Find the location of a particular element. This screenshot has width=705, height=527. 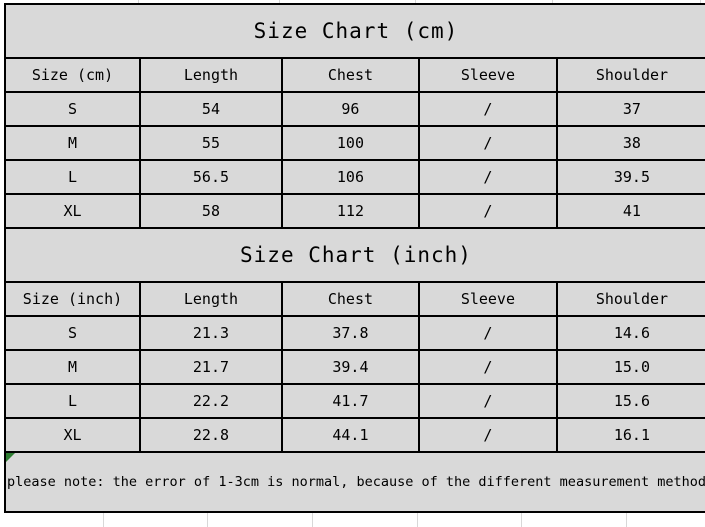

inch-column-header-sleeve: Sleeve is located at coordinates (487, 299).